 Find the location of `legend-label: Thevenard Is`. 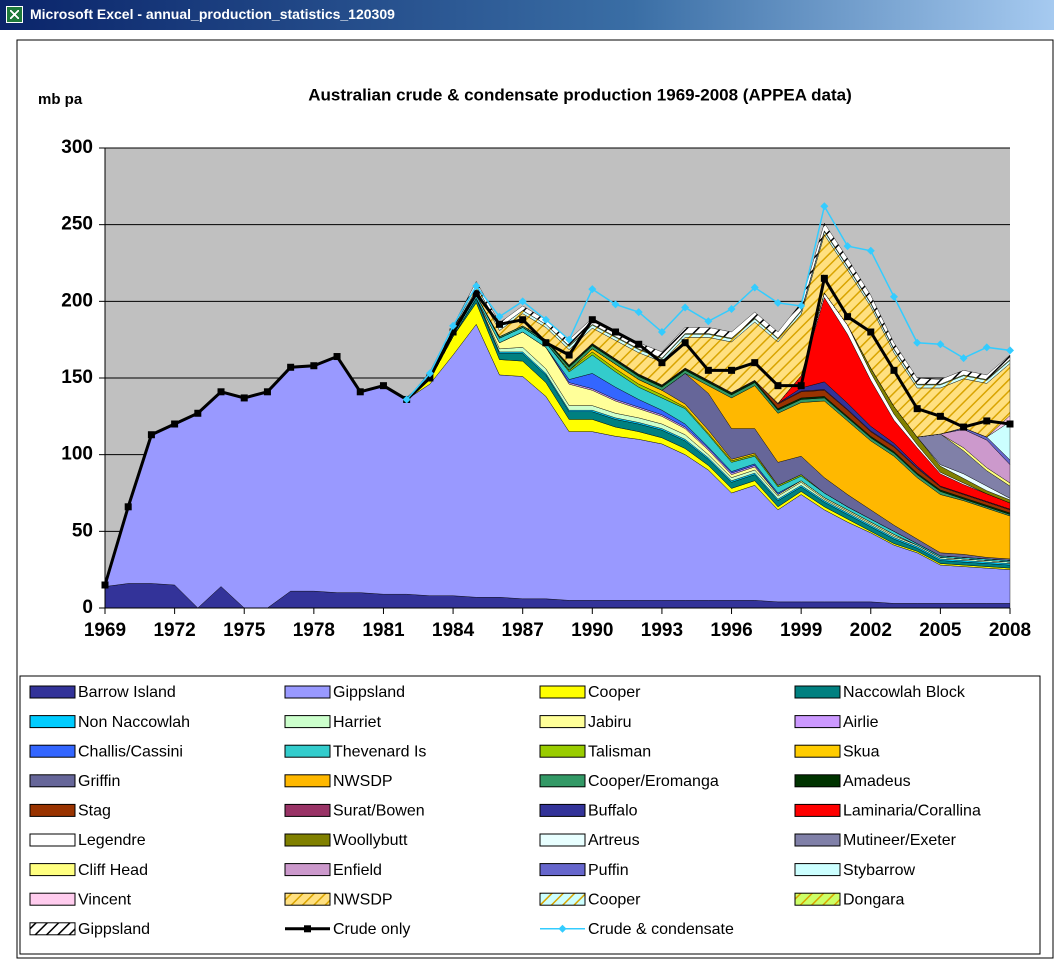

legend-label: Thevenard Is is located at coordinates (379, 751).